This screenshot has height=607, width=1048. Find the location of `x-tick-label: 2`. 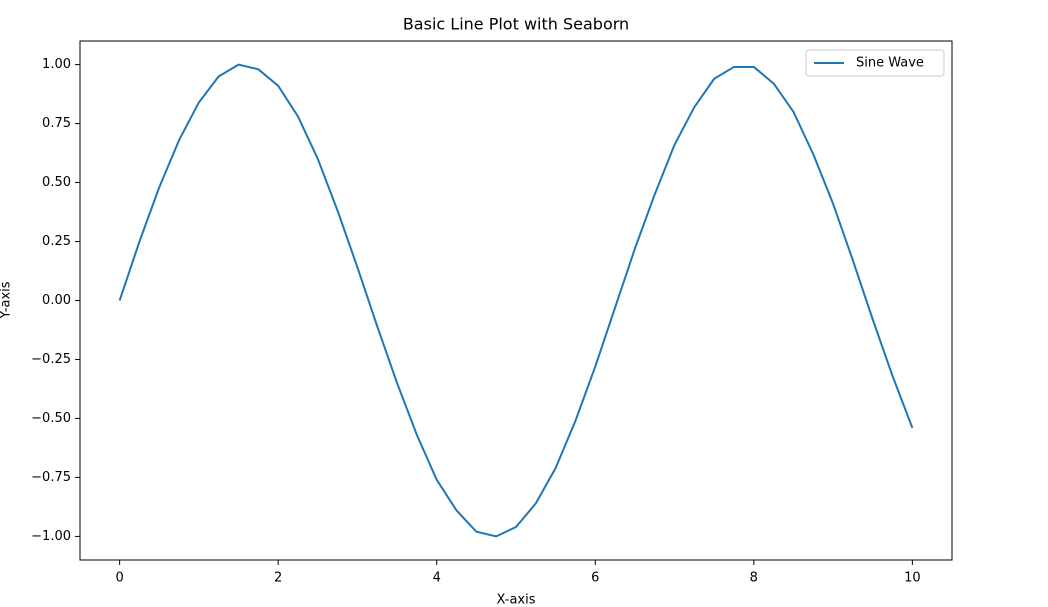

x-tick-label: 2 is located at coordinates (278, 578).